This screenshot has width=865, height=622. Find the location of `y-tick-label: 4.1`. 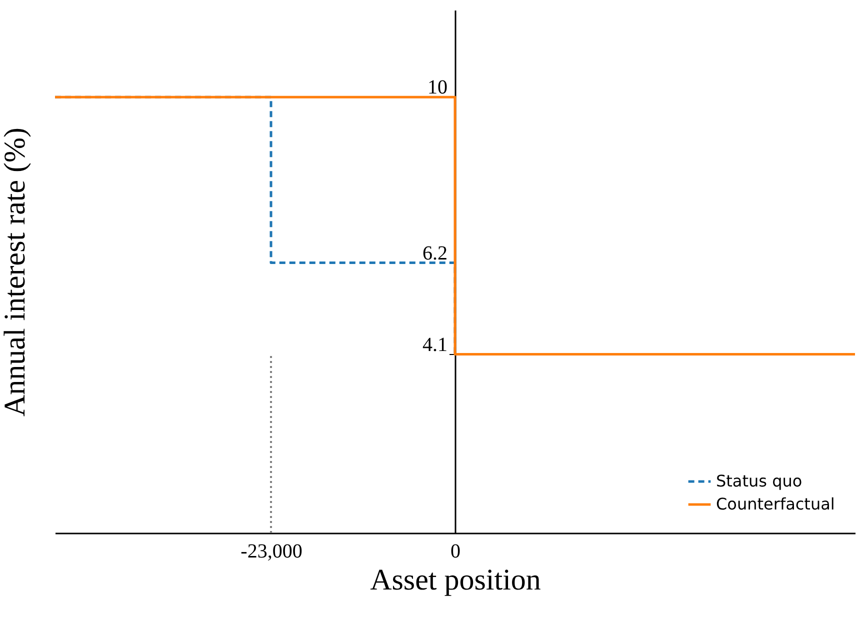

y-tick-label: 4.1 is located at coordinates (435, 345).